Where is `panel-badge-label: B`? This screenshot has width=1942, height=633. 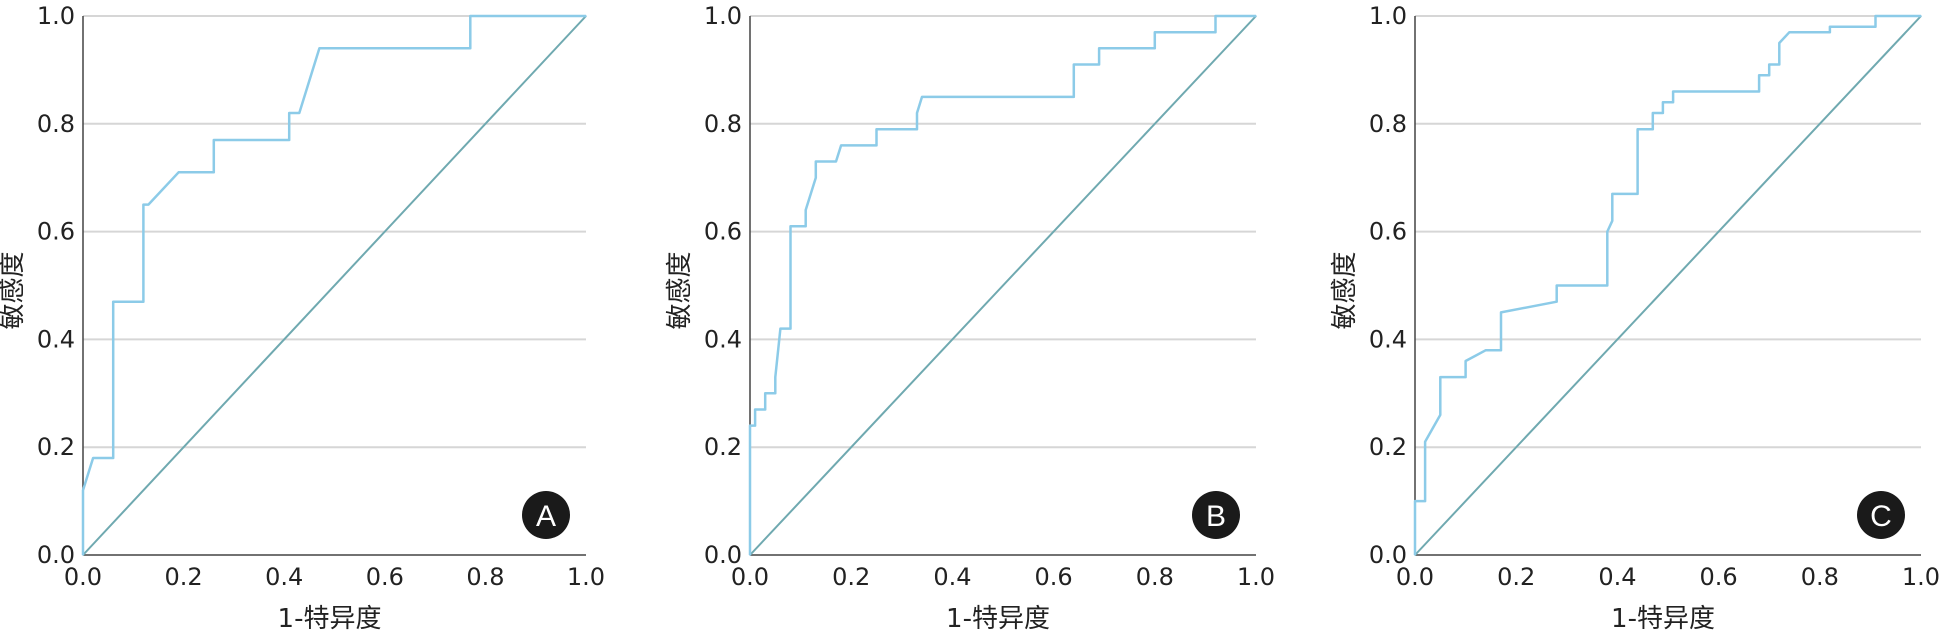
panel-badge-label: B is located at coordinates (1216, 516).